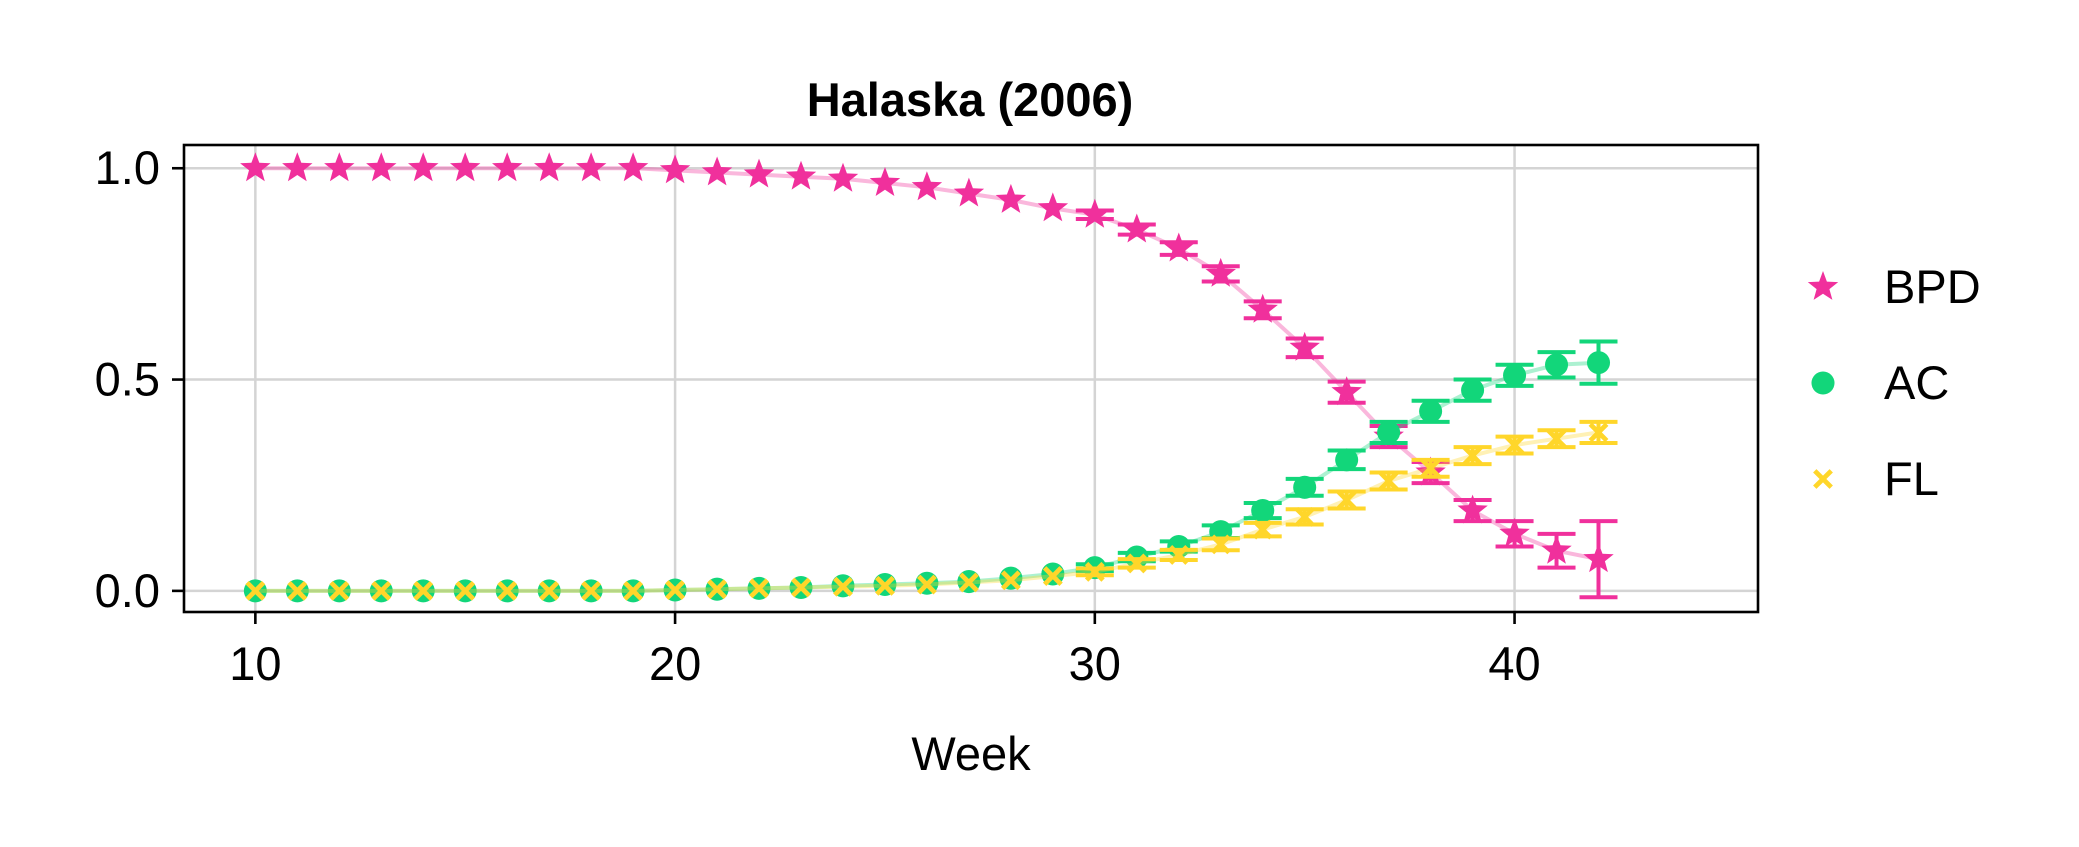 This screenshot has height=847, width=2079. Describe the element at coordinates (1823, 479) in the screenshot. I see `legend-marker-fl` at that location.